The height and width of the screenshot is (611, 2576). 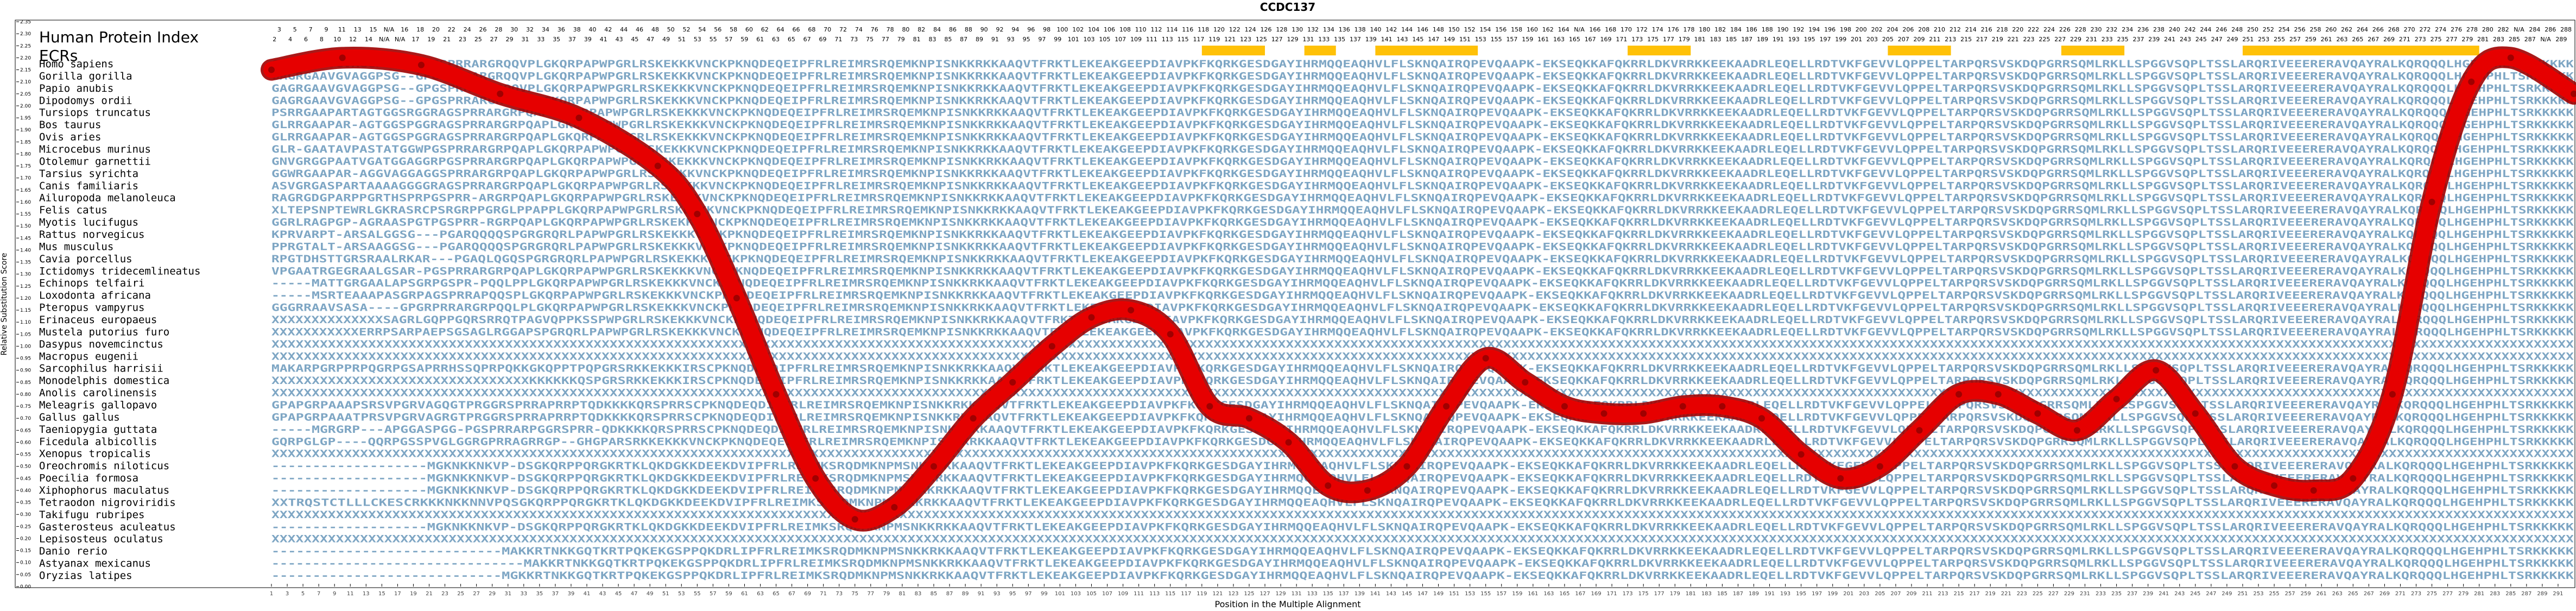 I want to click on human-index-label: 219, so click(x=1997, y=39).